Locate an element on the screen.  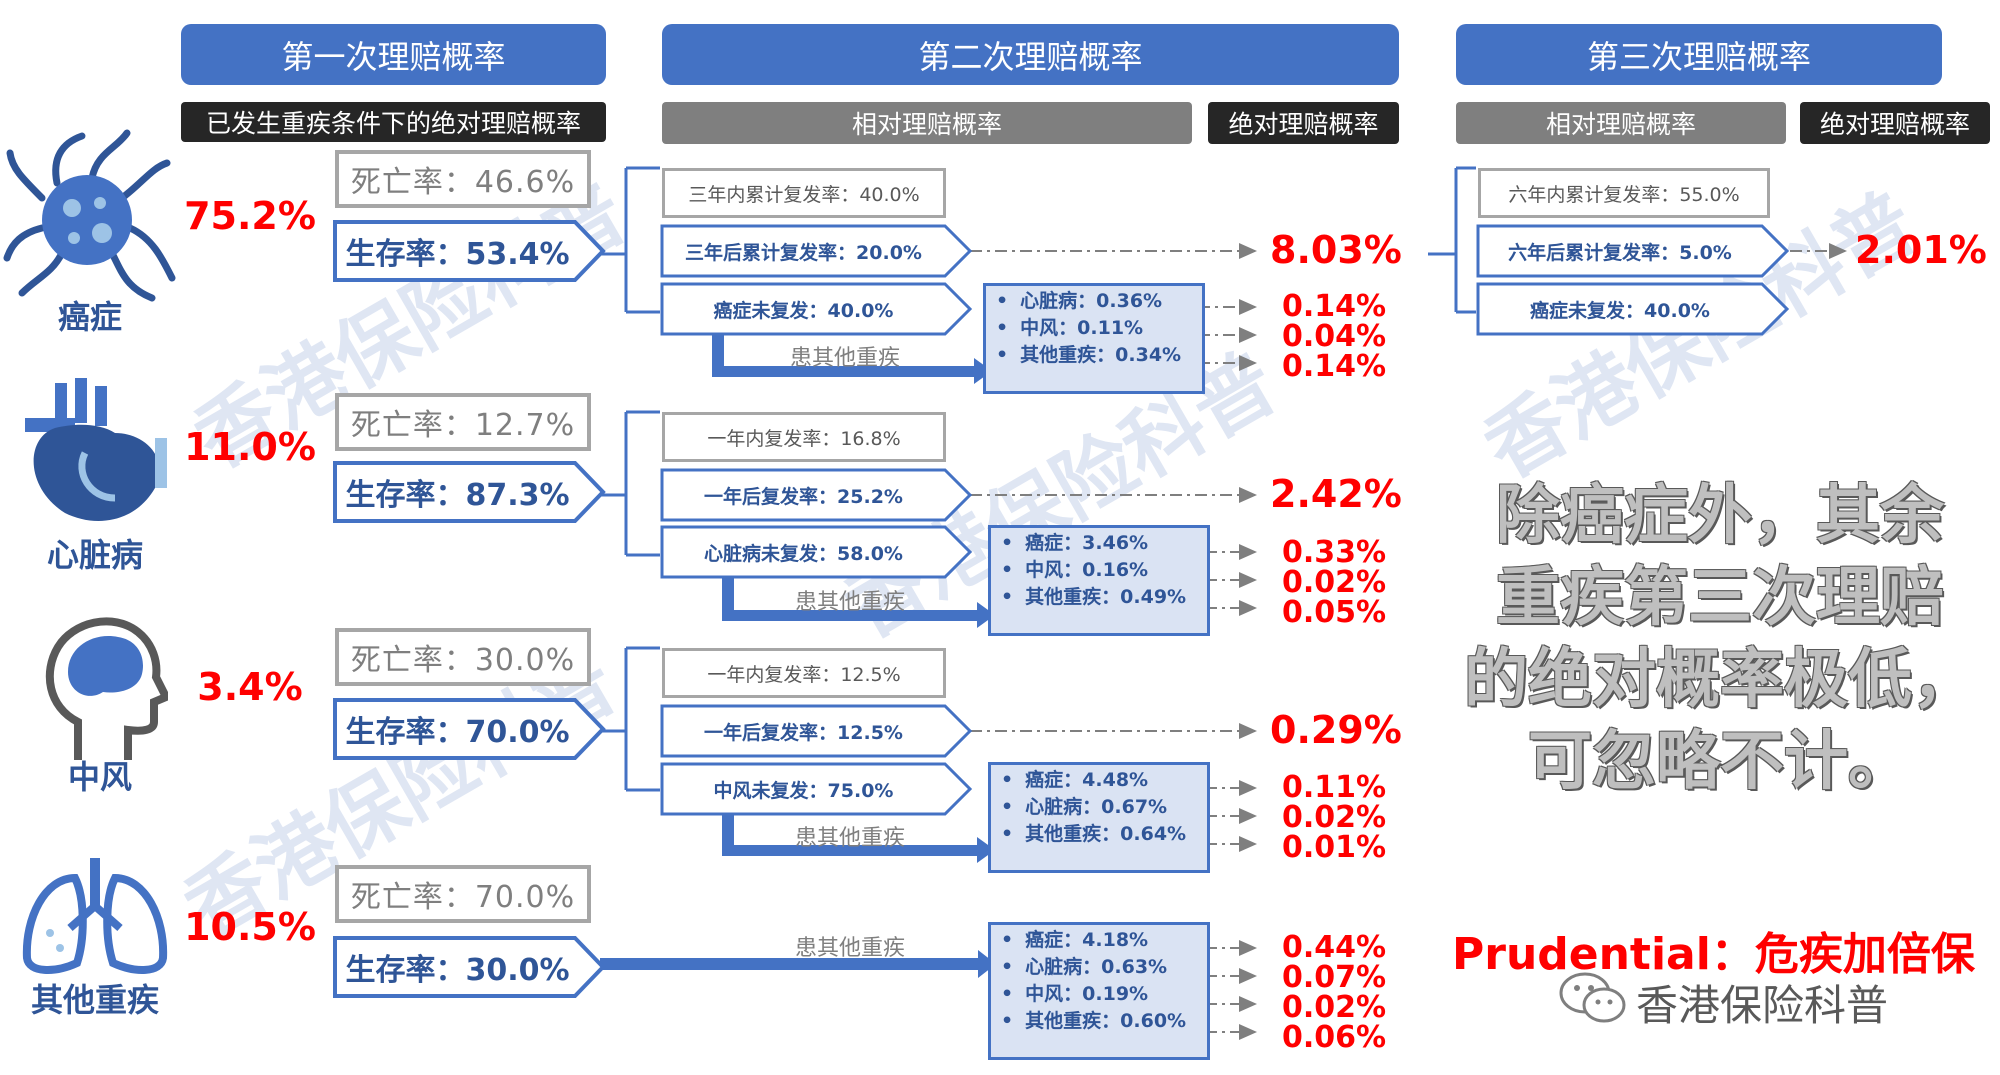
recurrence-within-box: 一年内复发率：16.8% is located at coordinates (804, 437).